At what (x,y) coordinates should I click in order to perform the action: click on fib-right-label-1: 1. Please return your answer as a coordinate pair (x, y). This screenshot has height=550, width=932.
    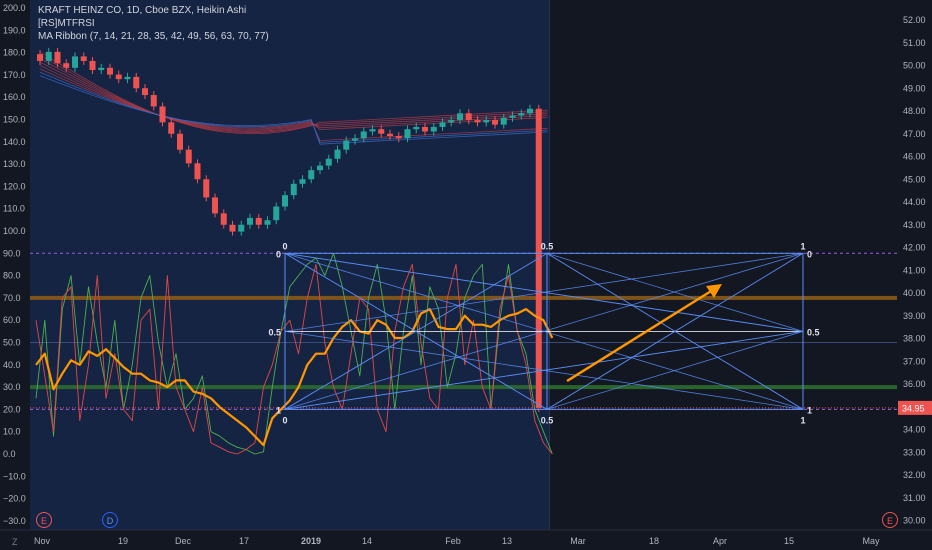
    Looking at the image, I should click on (809, 410).